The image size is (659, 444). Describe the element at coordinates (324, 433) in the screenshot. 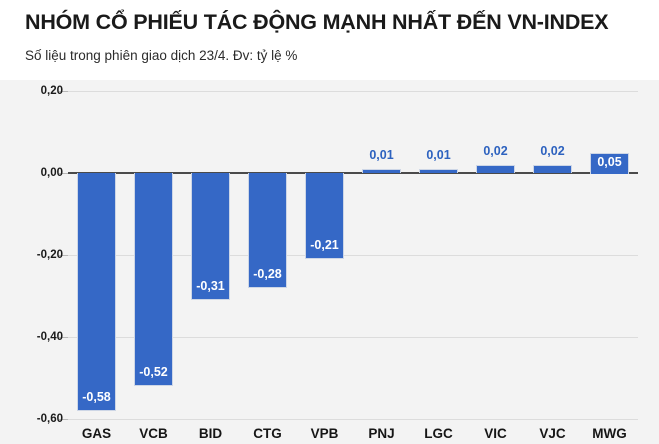

I see `x-axis-category-vpb: VPB` at that location.